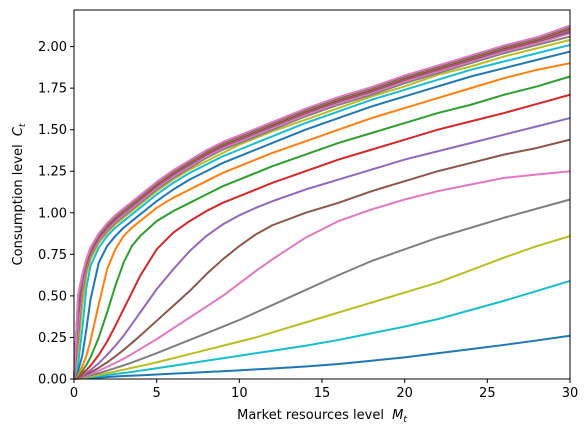  What do you see at coordinates (18, 131) in the screenshot?
I see `y-axis-label-var: C` at bounding box center [18, 131].